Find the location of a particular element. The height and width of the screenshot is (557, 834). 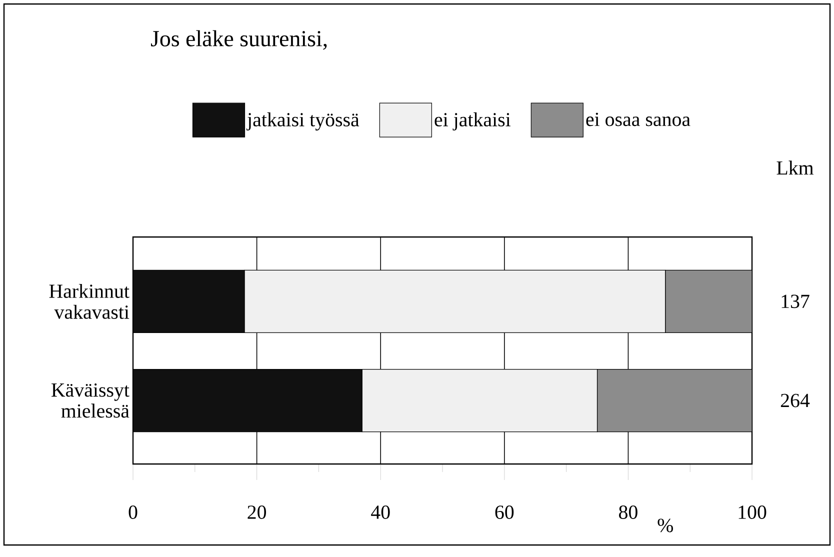

x-tick-label: 40 is located at coordinates (380, 512).